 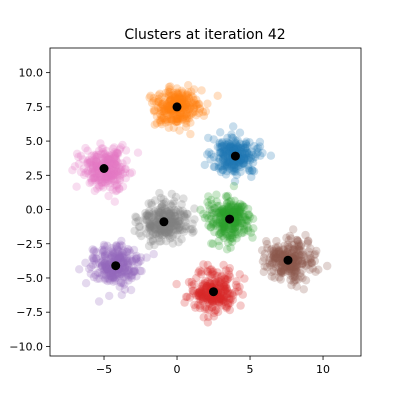 What do you see at coordinates (250, 369) in the screenshot?
I see `x-tick-label: 5` at bounding box center [250, 369].